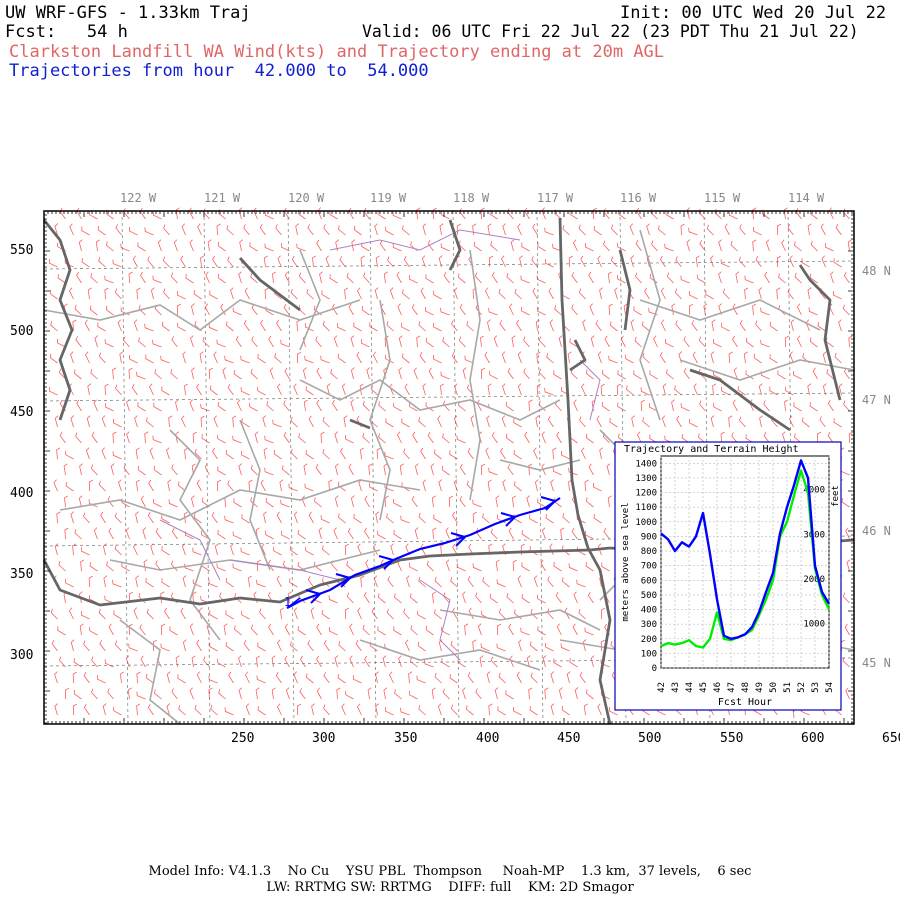 The image size is (900, 900). I want to click on inset-y-tick: 1300, so click(646, 479).